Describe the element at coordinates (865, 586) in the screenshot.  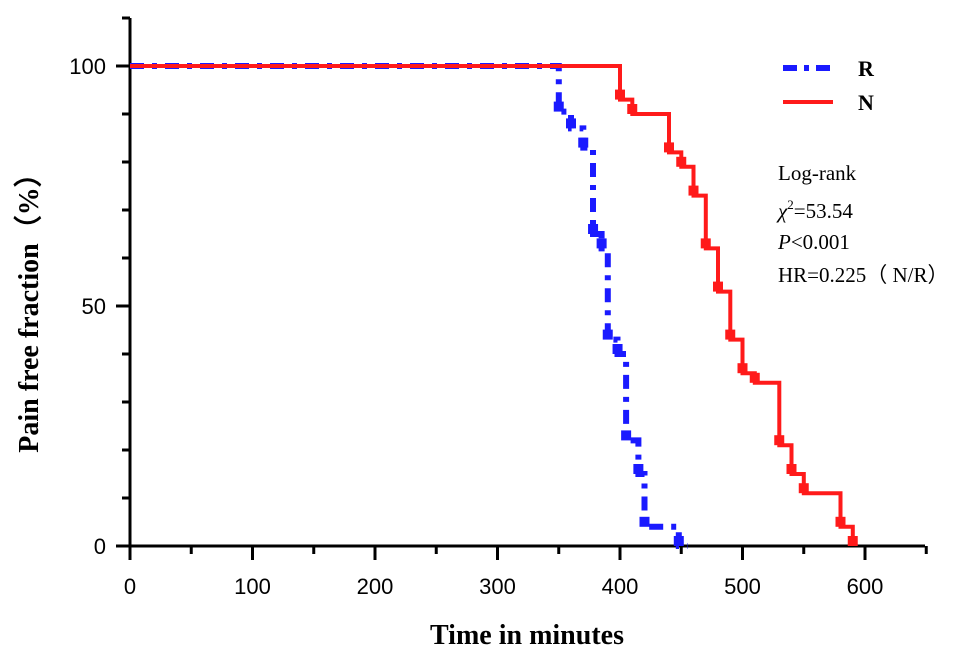
I see `x-tick-label: 600` at that location.